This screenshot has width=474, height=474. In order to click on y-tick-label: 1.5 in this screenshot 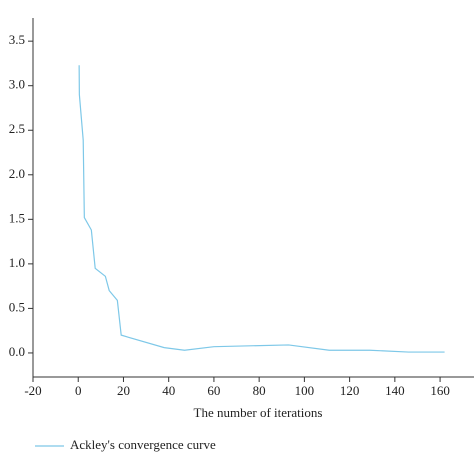, I will do `click(17, 217)`.